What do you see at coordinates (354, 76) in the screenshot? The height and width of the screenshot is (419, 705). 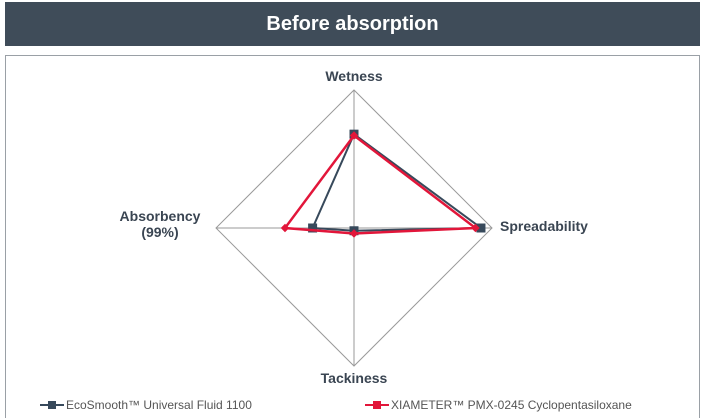 I see `axis-label: Wetness` at bounding box center [354, 76].